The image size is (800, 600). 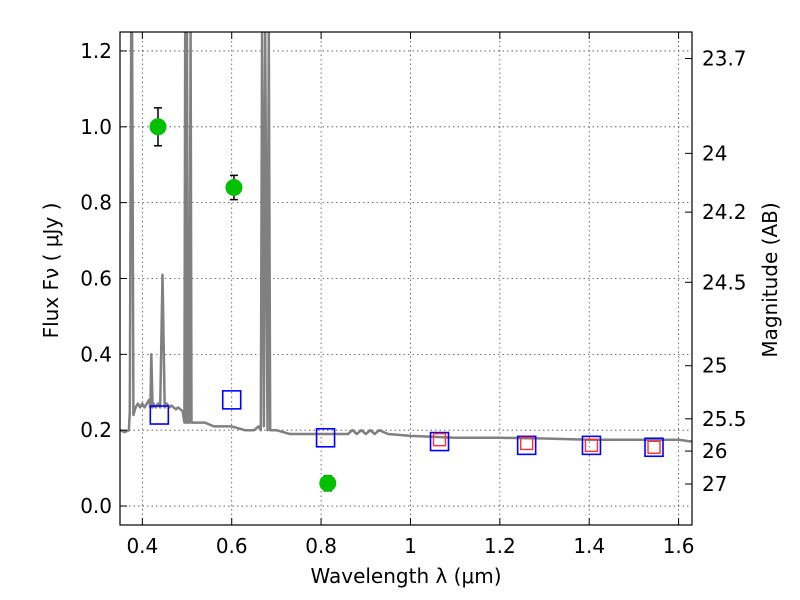 What do you see at coordinates (96, 51) in the screenshot?
I see `y-tick-label: 1.2` at bounding box center [96, 51].